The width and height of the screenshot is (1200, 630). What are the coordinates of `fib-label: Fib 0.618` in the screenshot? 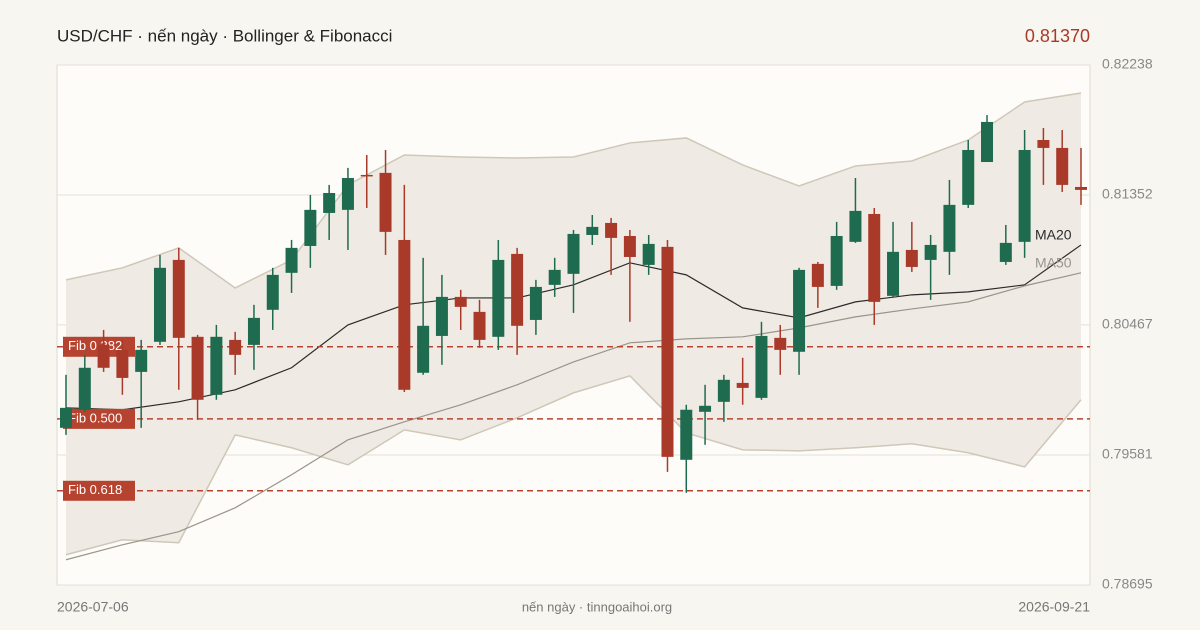 It's located at (95, 489).